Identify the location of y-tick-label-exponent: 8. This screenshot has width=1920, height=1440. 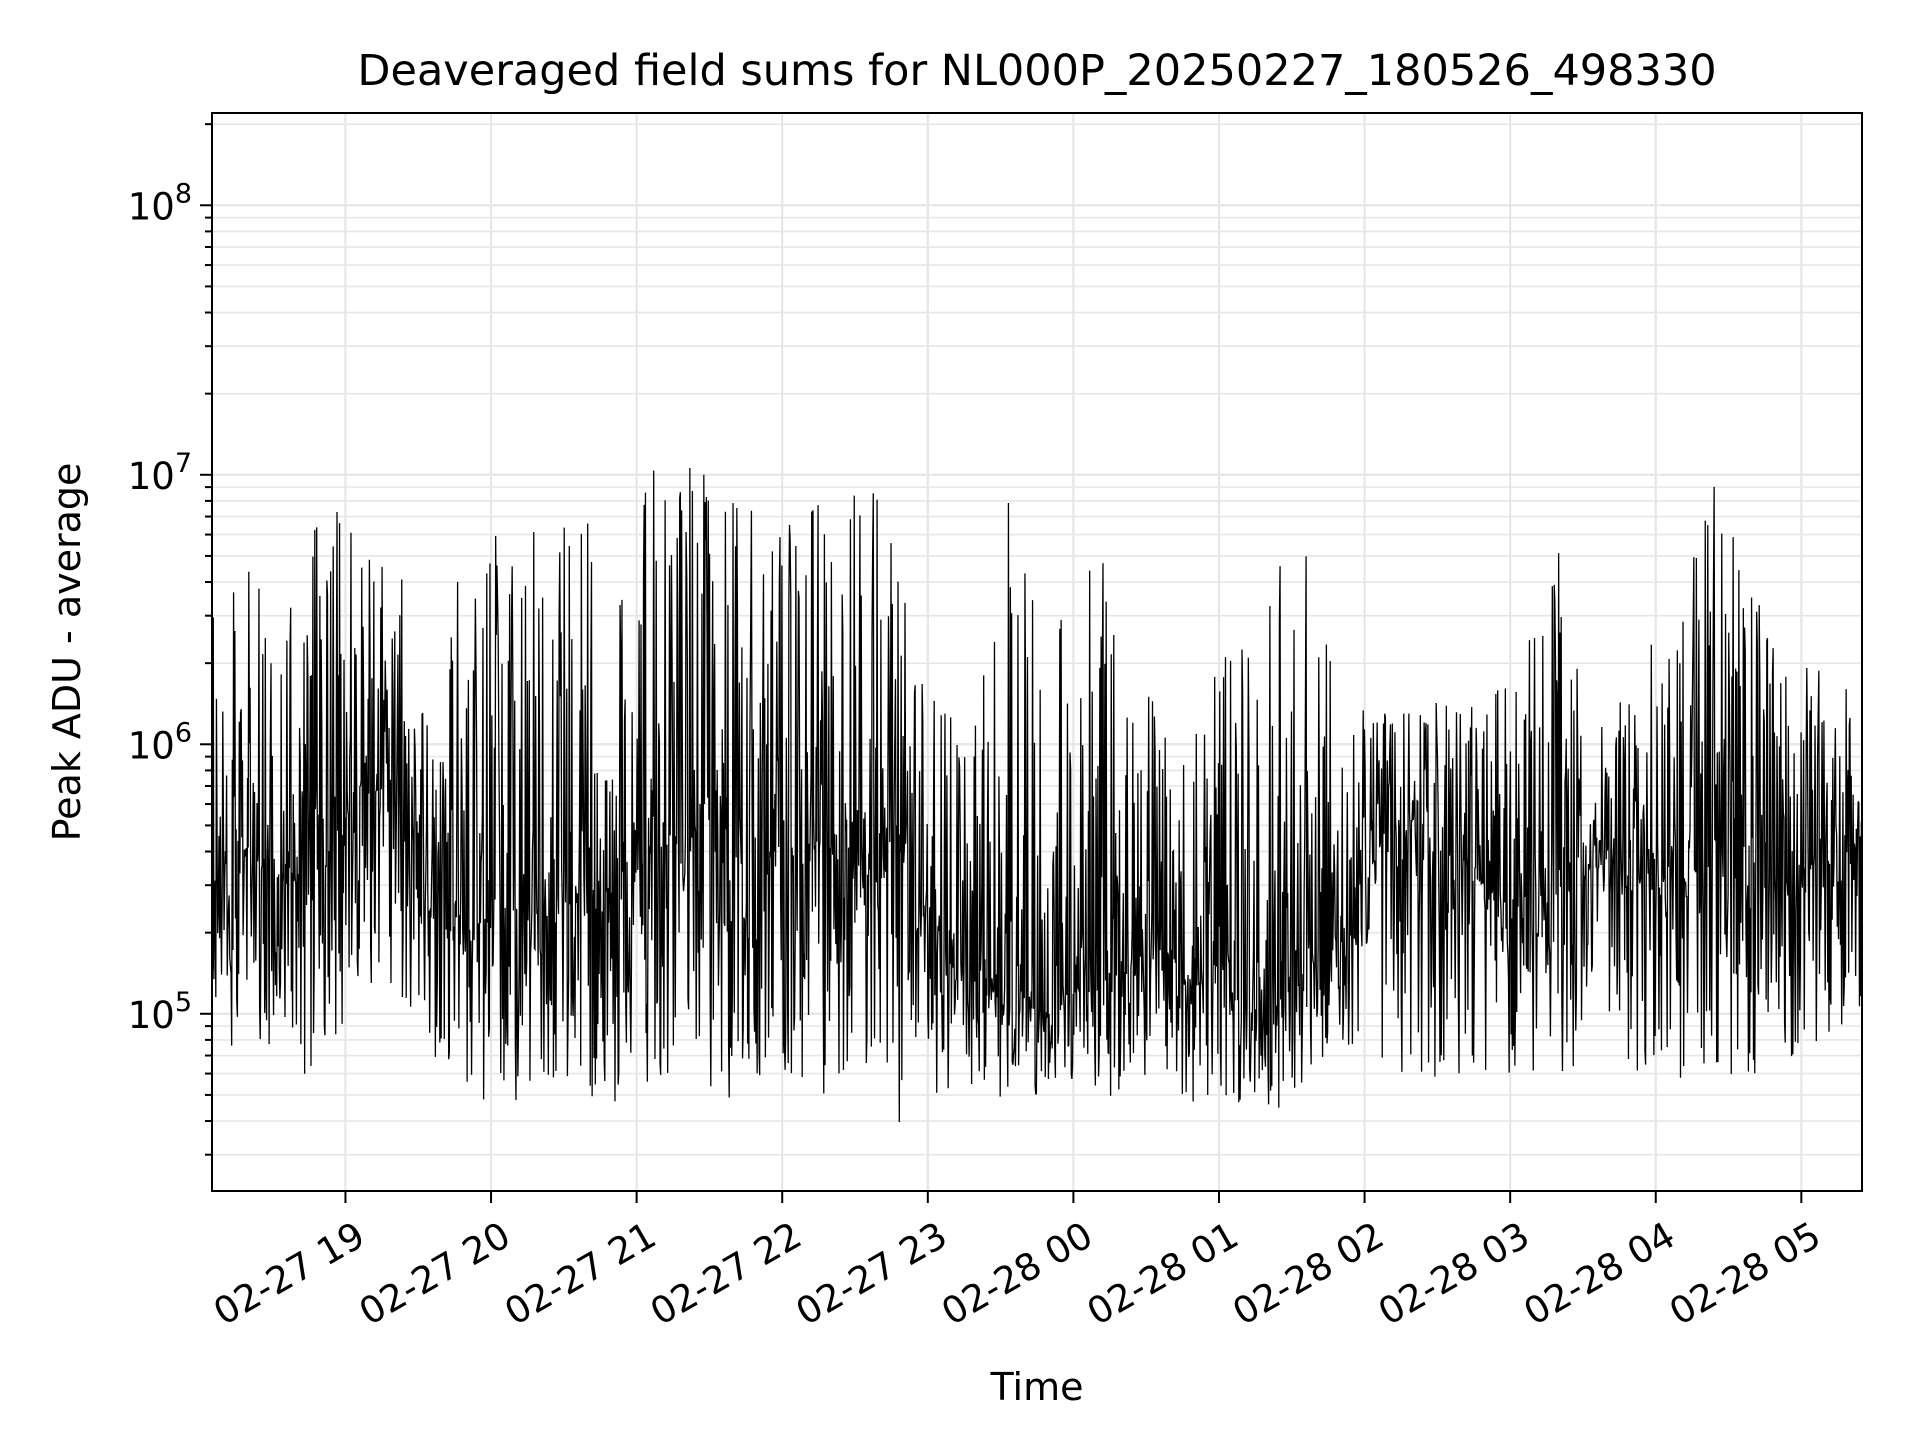
(183, 193).